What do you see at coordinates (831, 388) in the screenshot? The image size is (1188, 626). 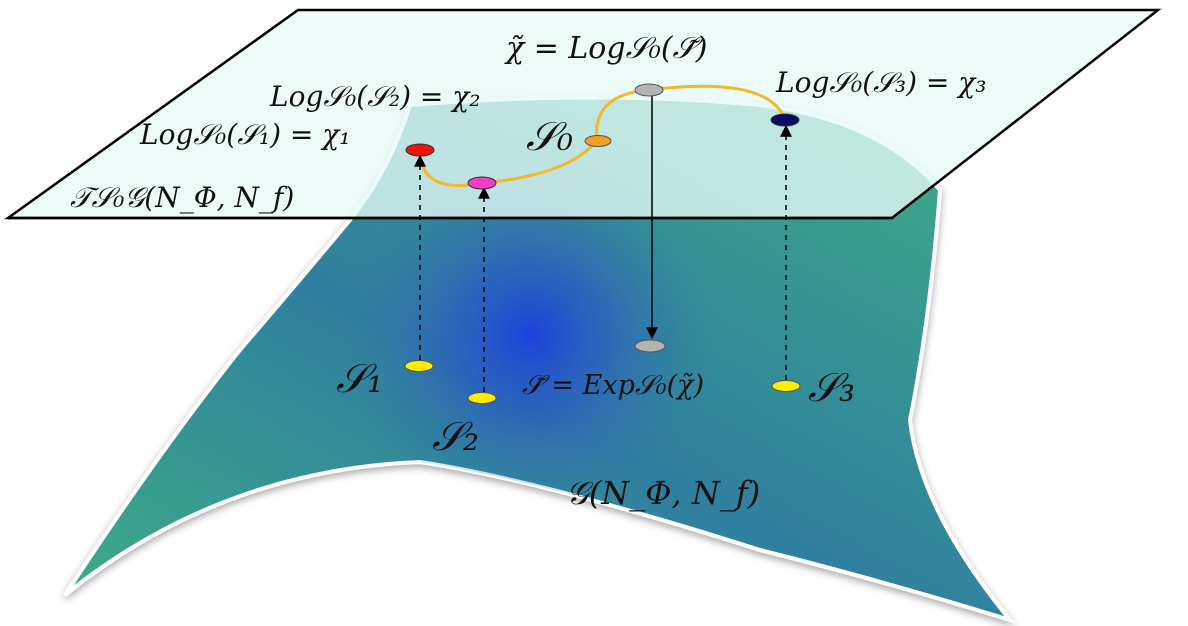 I see `s3-label: 𝒮₃` at bounding box center [831, 388].